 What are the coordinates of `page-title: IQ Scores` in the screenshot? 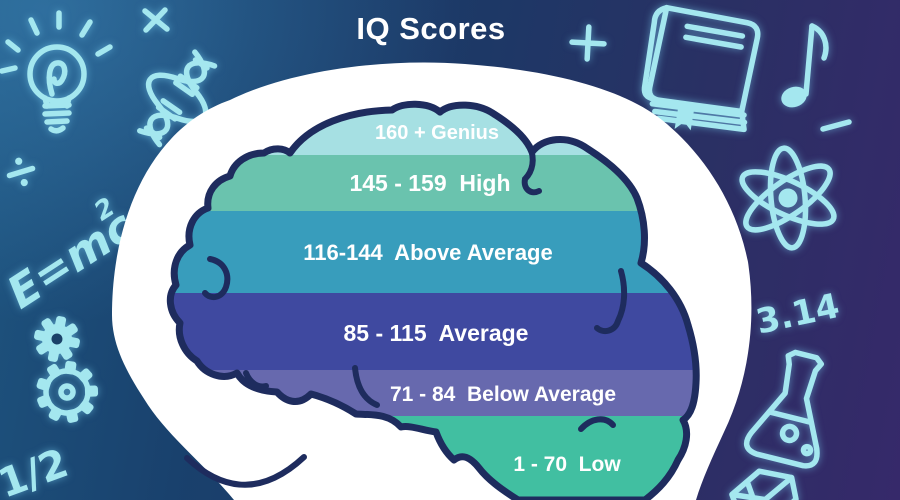 It's located at (430, 28).